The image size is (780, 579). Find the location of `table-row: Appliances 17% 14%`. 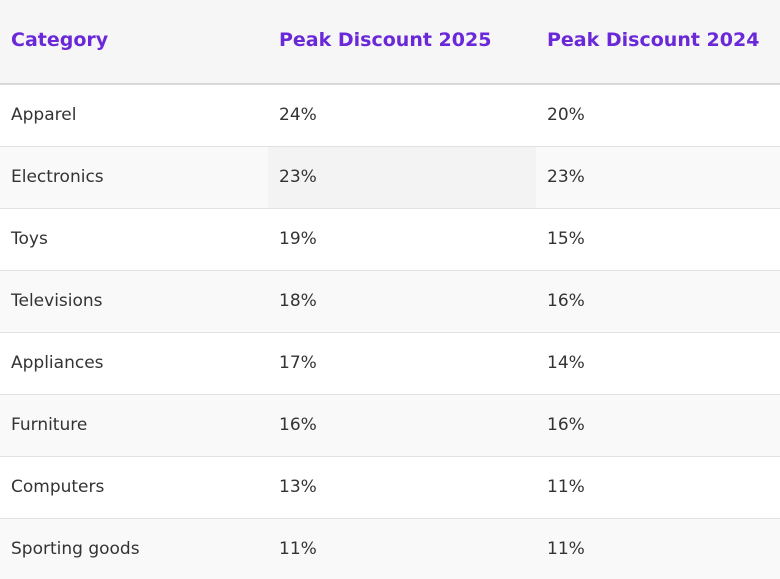

table-row: Appliances 17% 14% is located at coordinates (390, 363).